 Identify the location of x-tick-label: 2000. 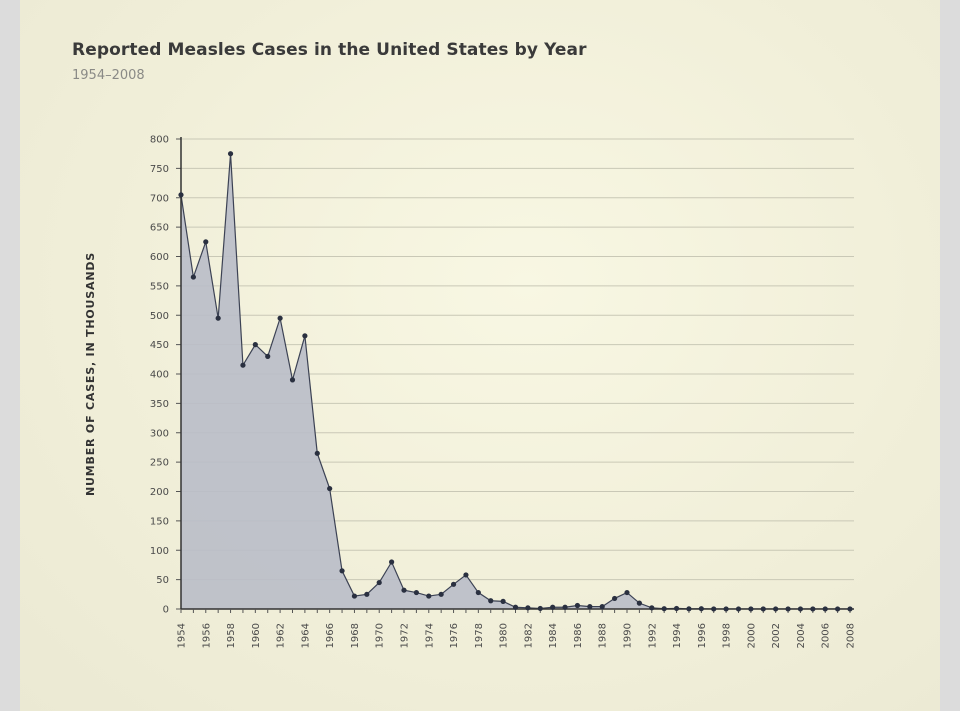
(751, 635).